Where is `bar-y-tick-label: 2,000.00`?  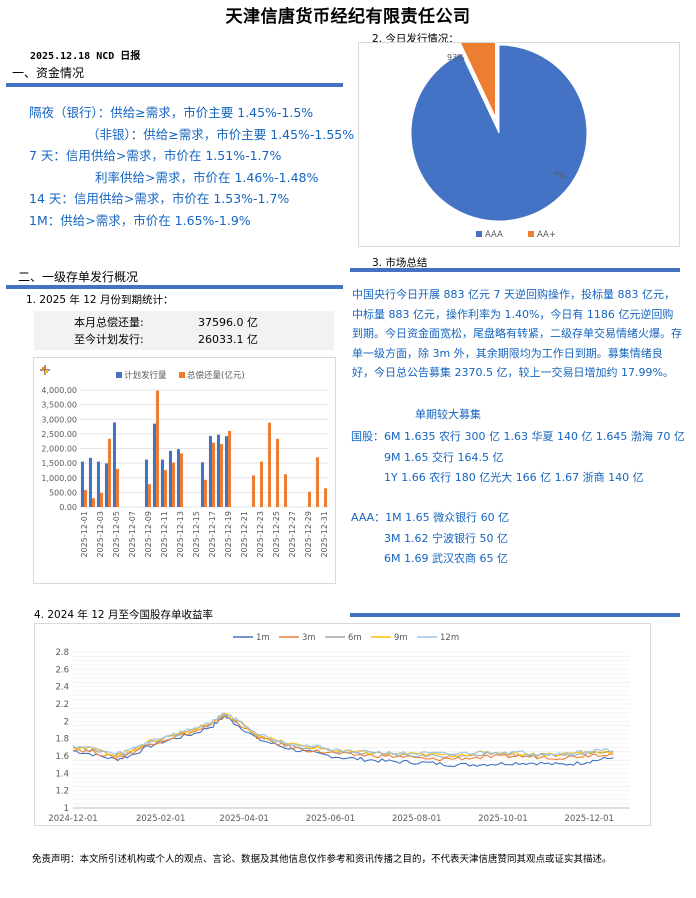 bar-y-tick-label: 2,000.00 is located at coordinates (59, 449).